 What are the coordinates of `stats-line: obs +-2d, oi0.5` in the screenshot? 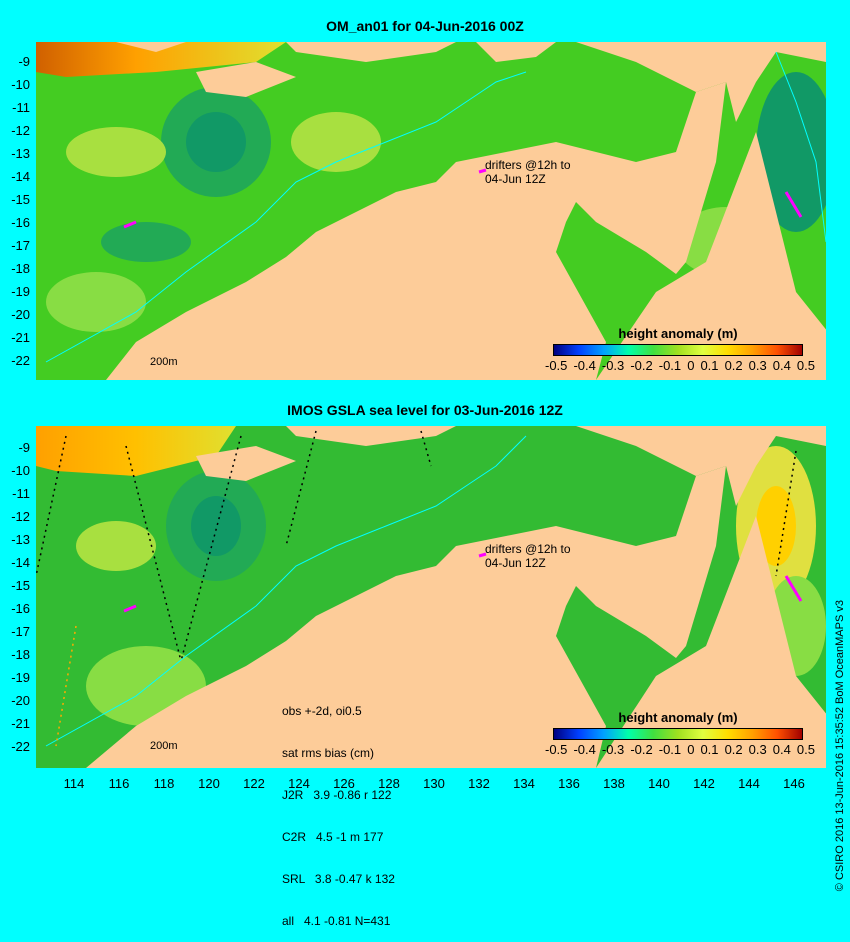 It's located at (322, 711).